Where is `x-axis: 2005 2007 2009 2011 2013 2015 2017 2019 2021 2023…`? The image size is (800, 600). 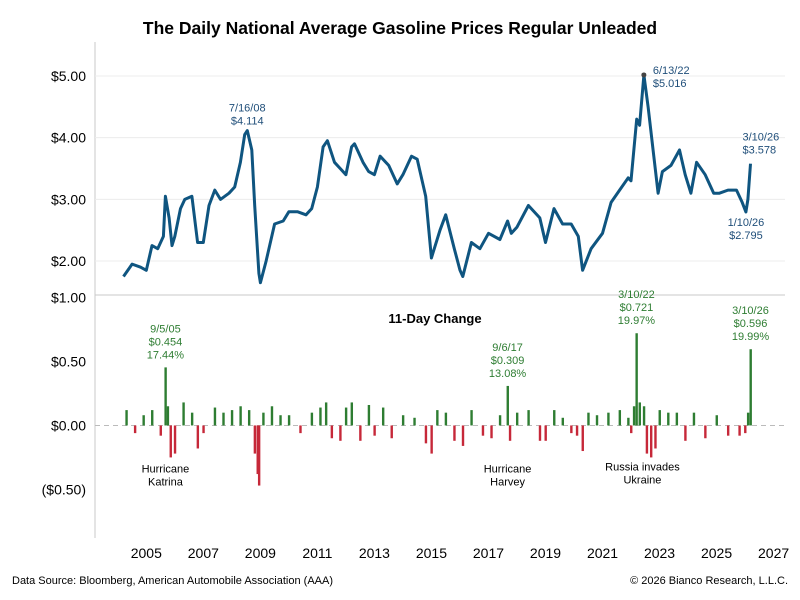
x-axis: 2005 2007 2009 2011 2013 2015 2017 2019 2021 2023… is located at coordinates (460, 552).